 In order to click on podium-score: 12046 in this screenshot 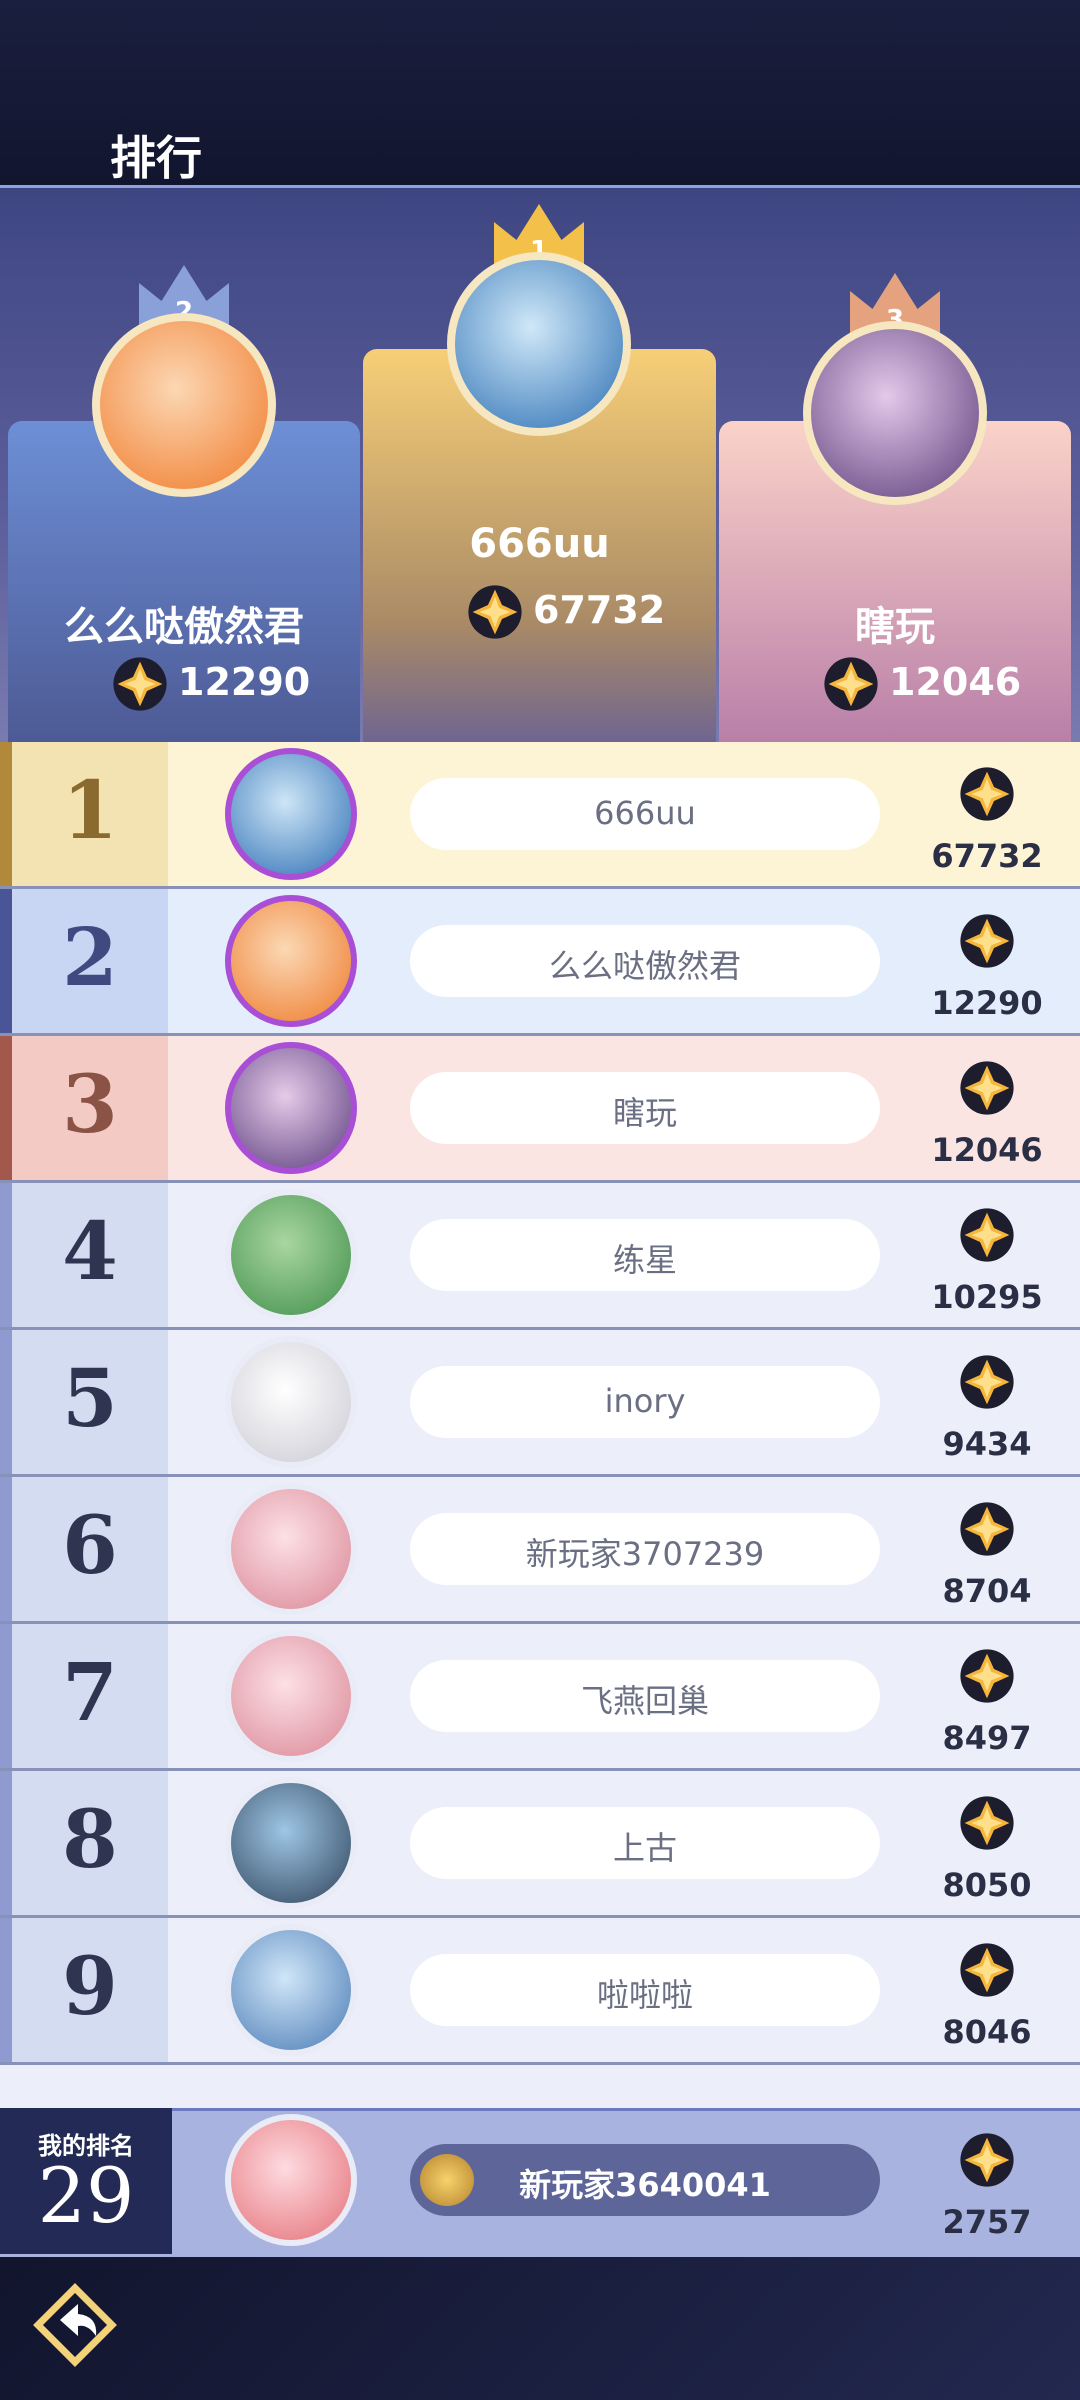, I will do `click(955, 682)`.